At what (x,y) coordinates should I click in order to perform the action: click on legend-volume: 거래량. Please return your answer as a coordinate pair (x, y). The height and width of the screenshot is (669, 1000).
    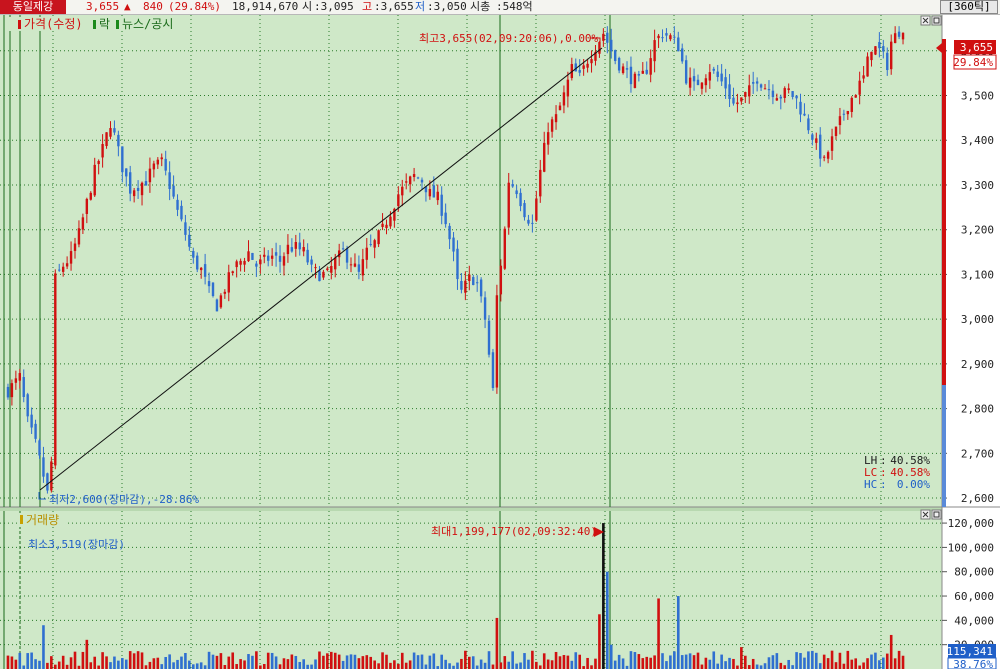
    Looking at the image, I should click on (42, 520).